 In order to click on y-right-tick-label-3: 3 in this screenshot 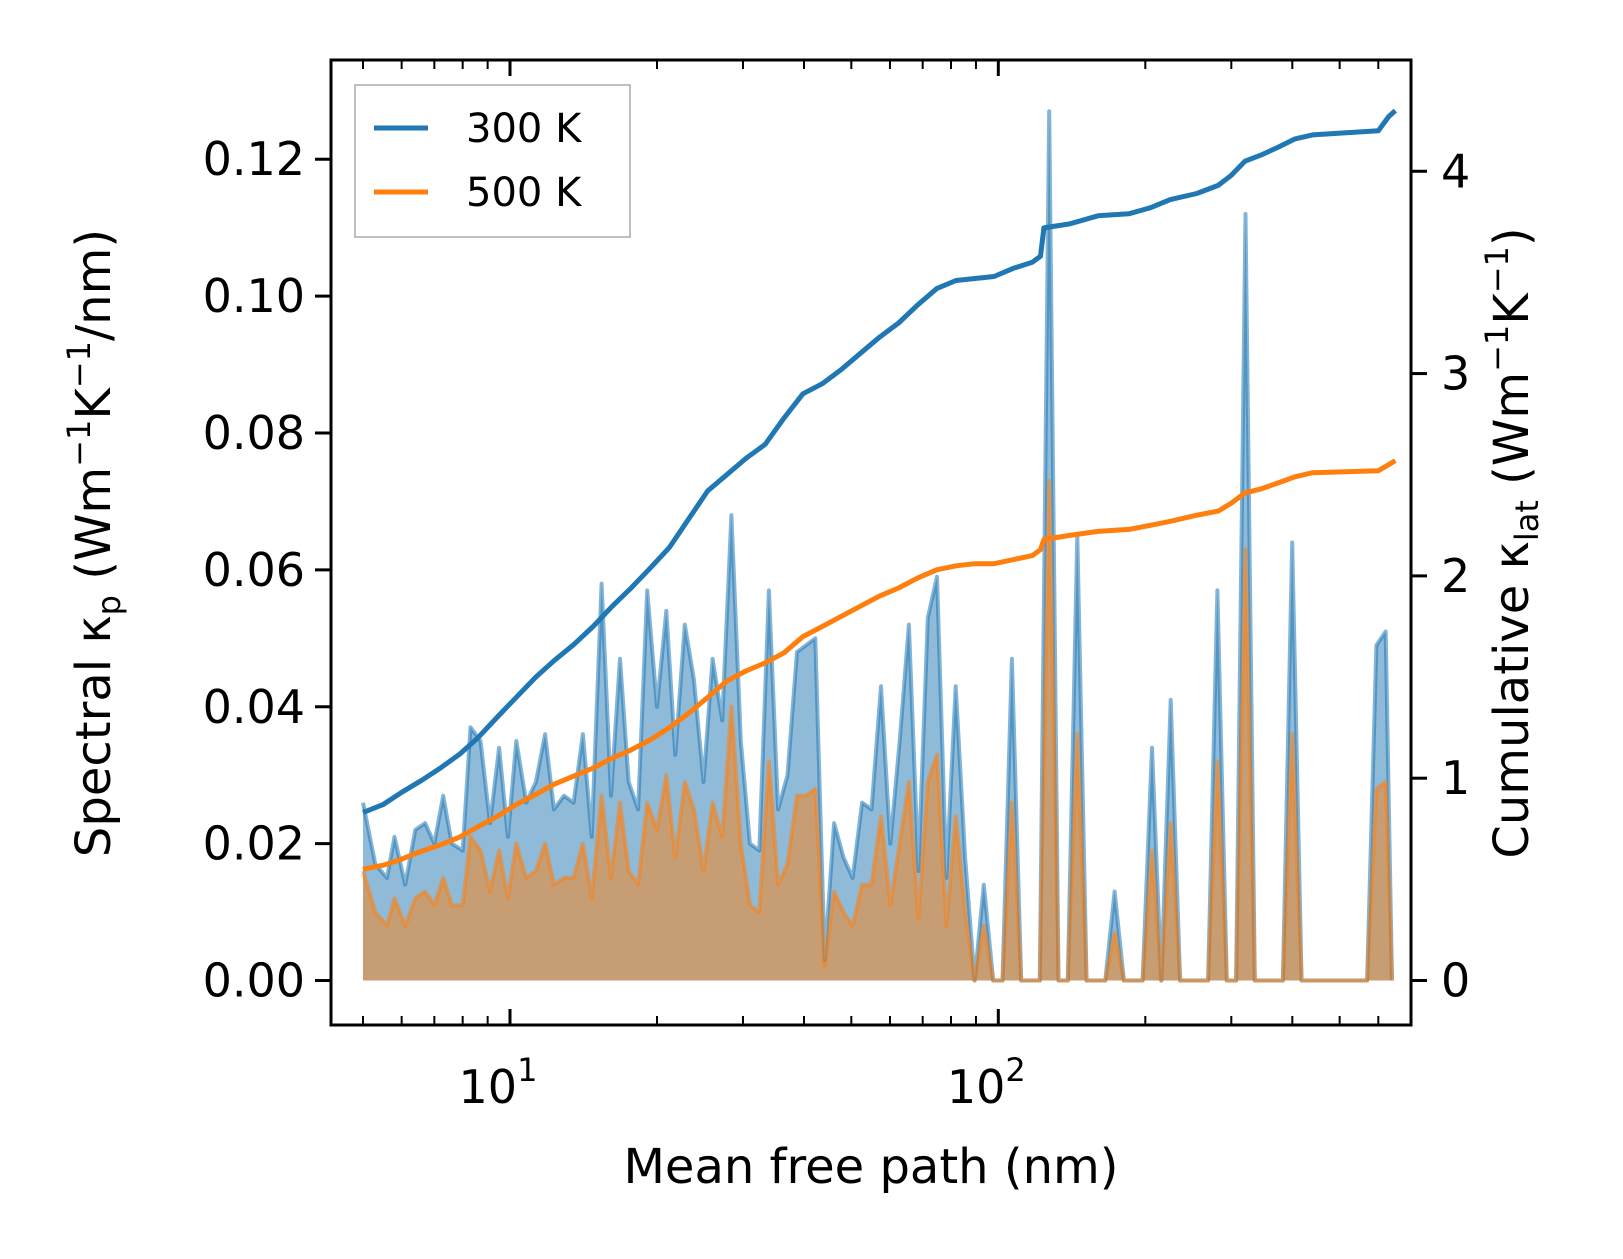, I will do `click(1455, 374)`.